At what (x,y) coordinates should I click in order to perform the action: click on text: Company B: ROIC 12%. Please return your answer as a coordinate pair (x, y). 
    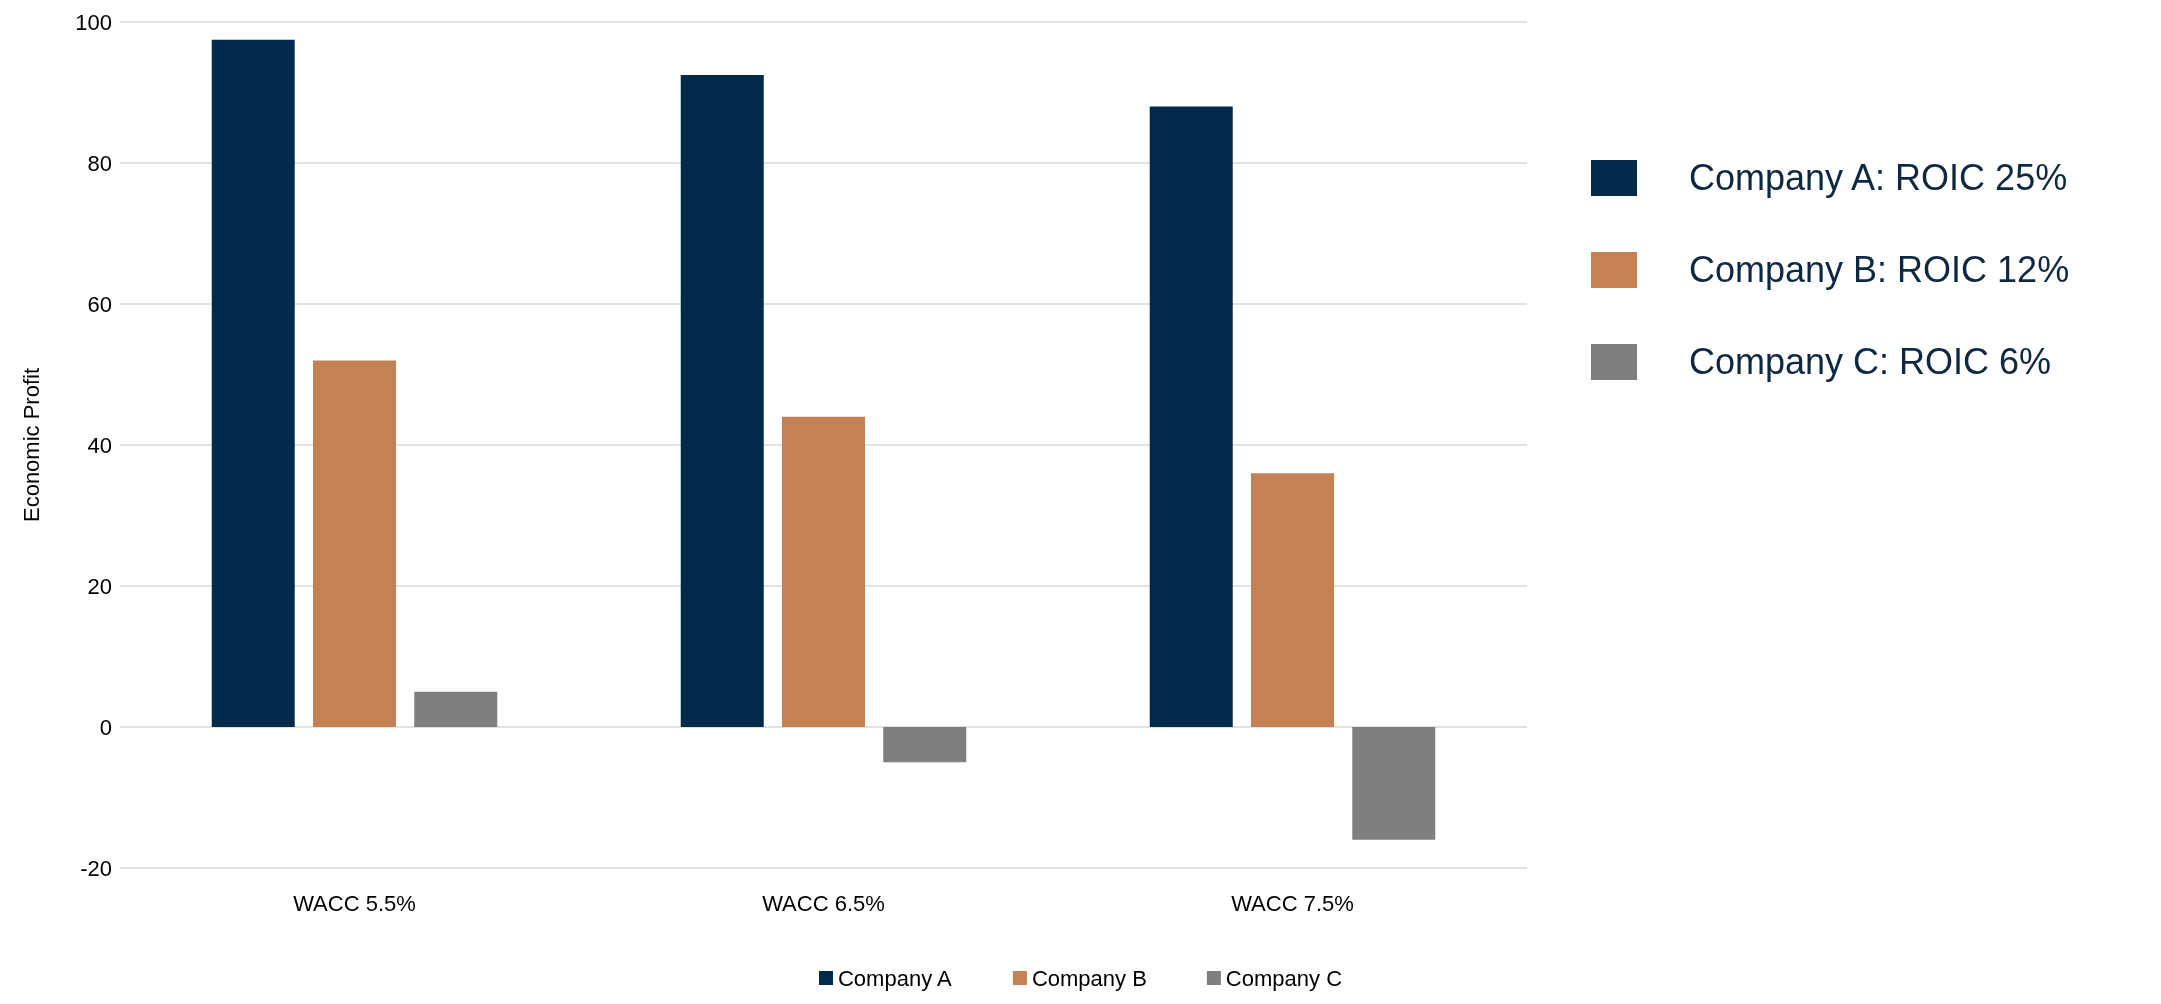
    Looking at the image, I should click on (1879, 270).